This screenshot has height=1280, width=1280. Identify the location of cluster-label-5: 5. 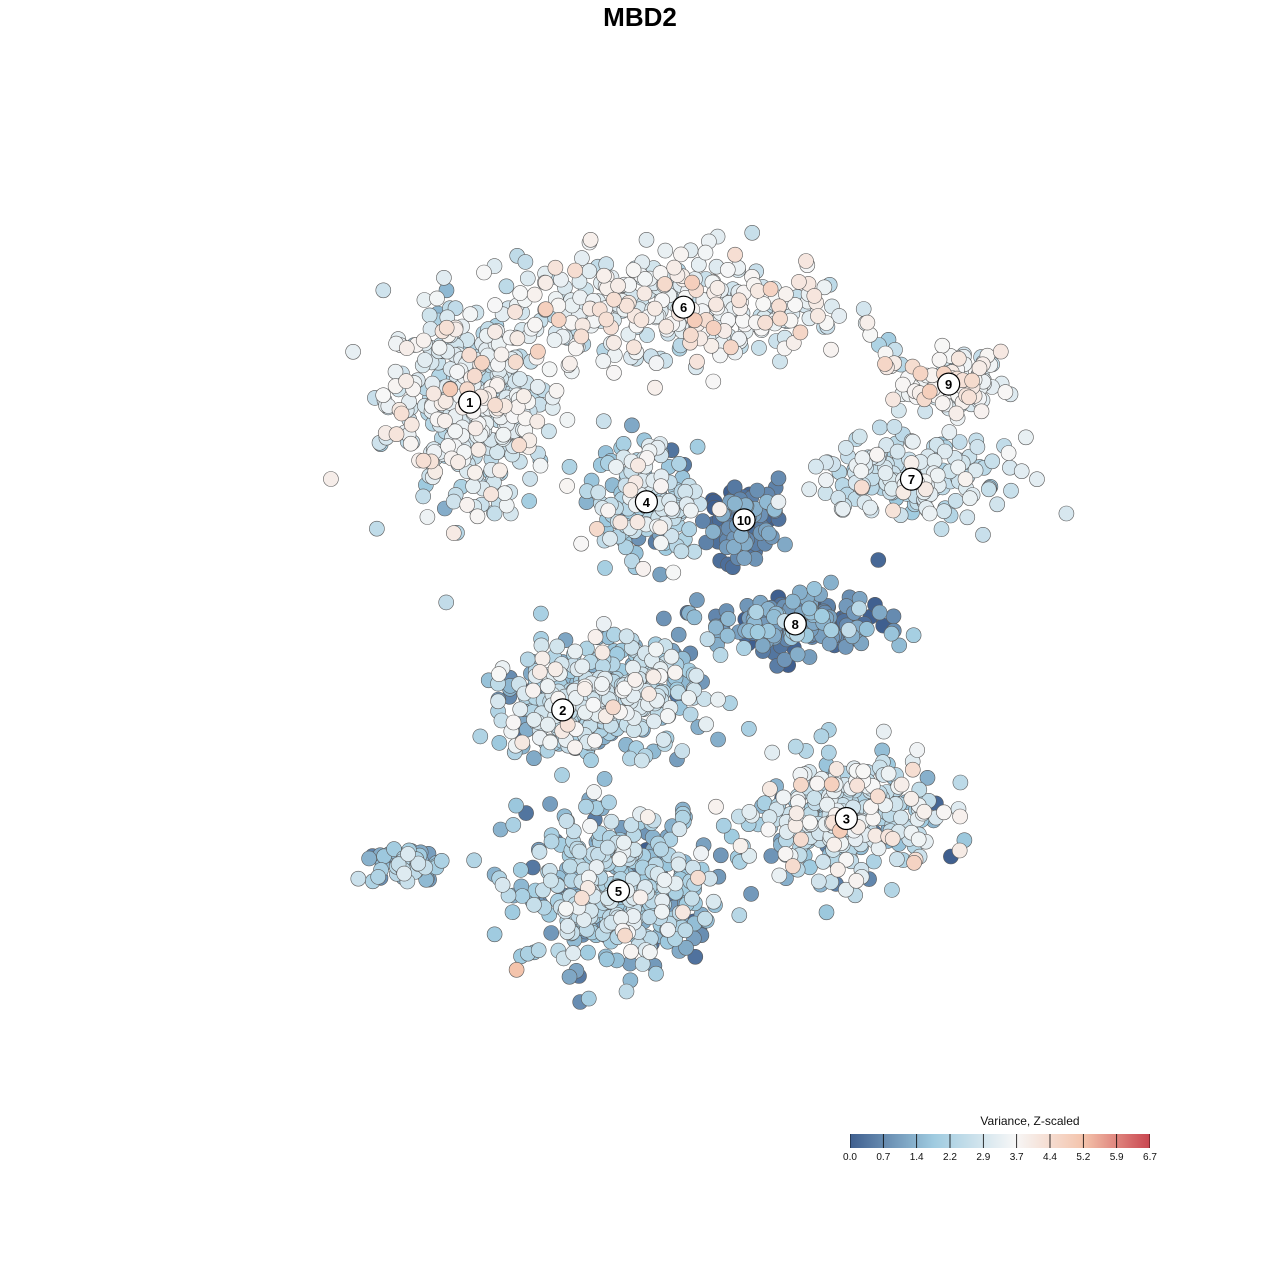
(618, 891).